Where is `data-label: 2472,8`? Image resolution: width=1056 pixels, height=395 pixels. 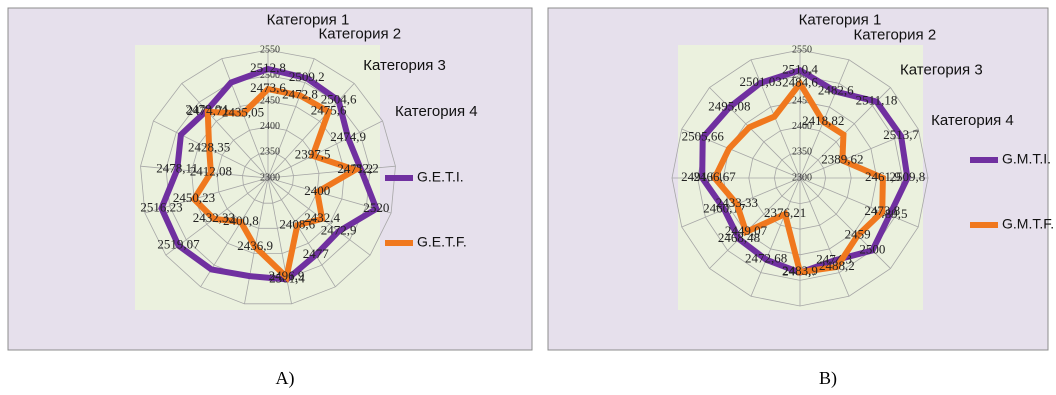 data-label: 2472,8 is located at coordinates (300, 93).